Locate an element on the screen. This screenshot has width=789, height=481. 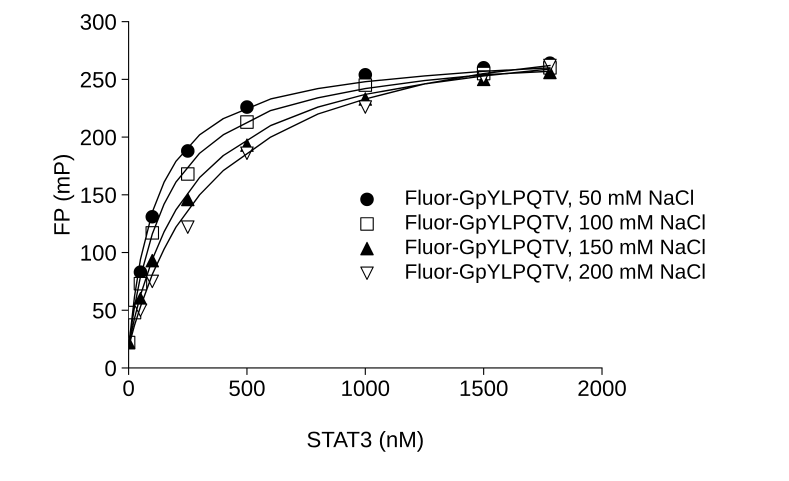
x-tick-label: 1000 is located at coordinates (366, 388).